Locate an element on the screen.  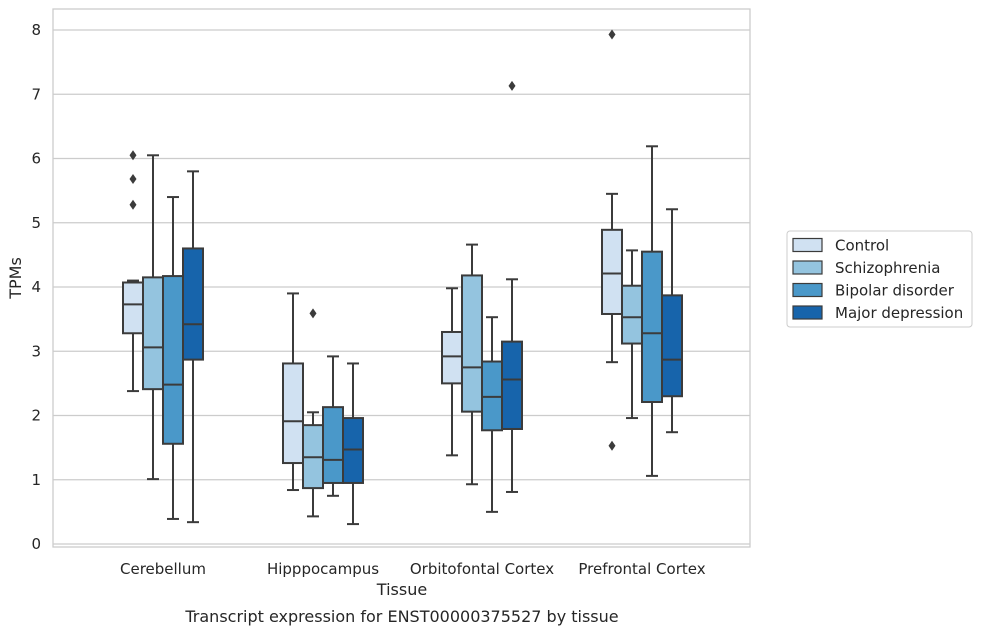
y-tick-label: 1 is located at coordinates (36, 480).